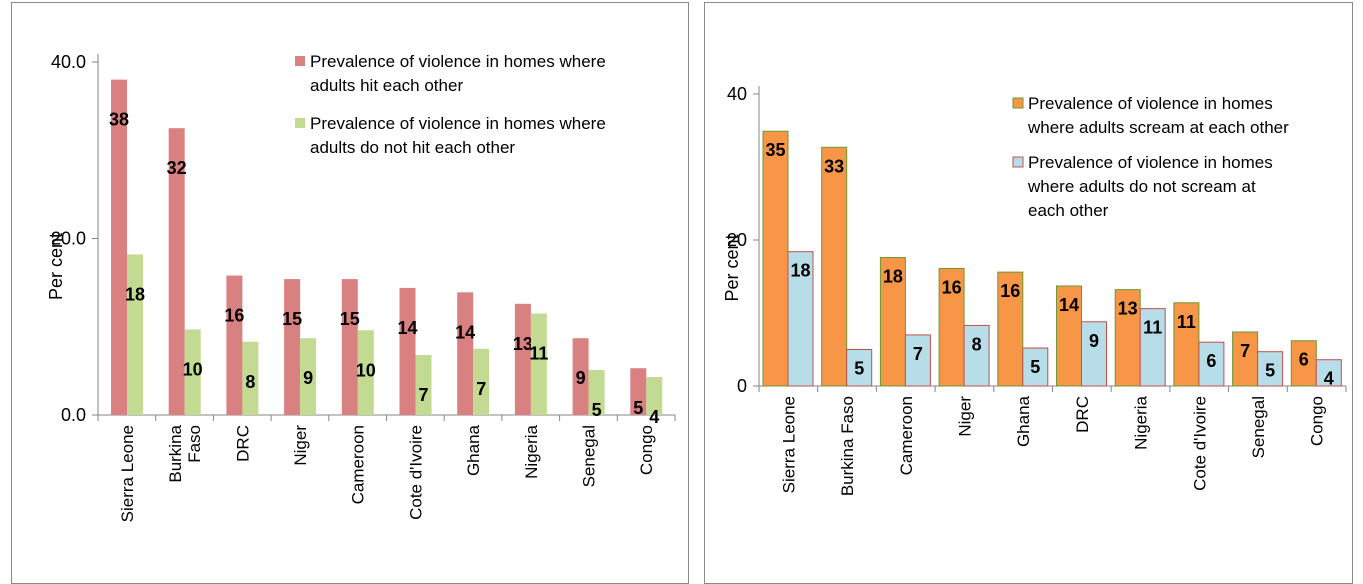  Describe the element at coordinates (292, 319) in the screenshot. I see `data-label-s1-4: 15` at that location.